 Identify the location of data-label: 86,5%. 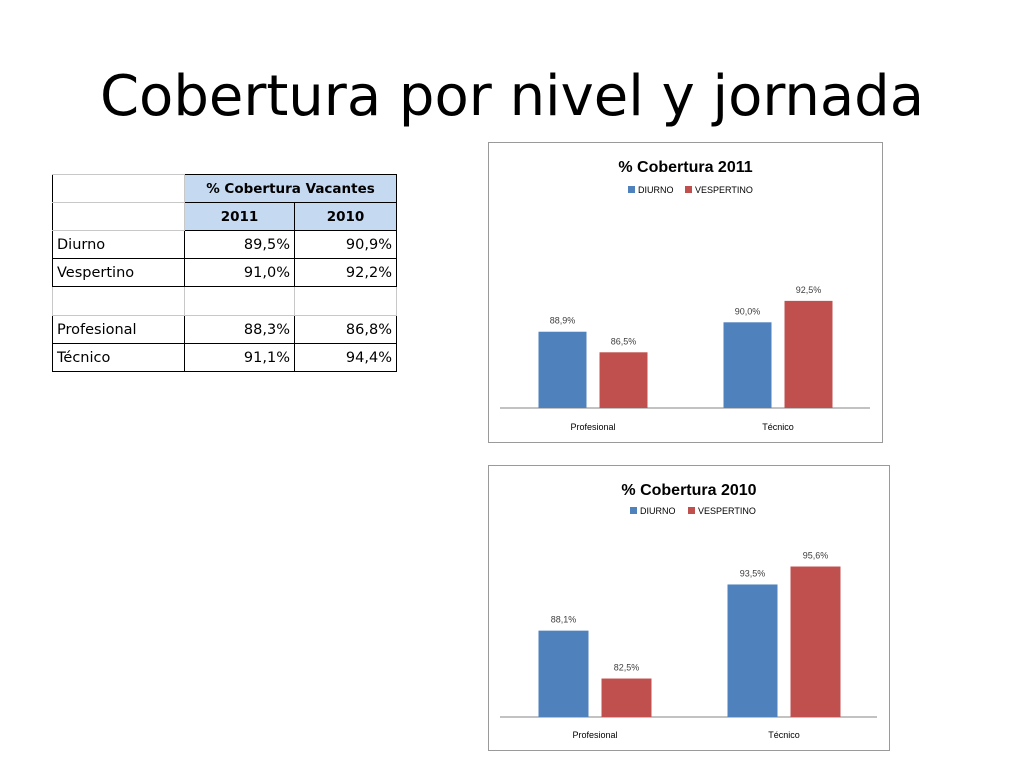
(624, 341).